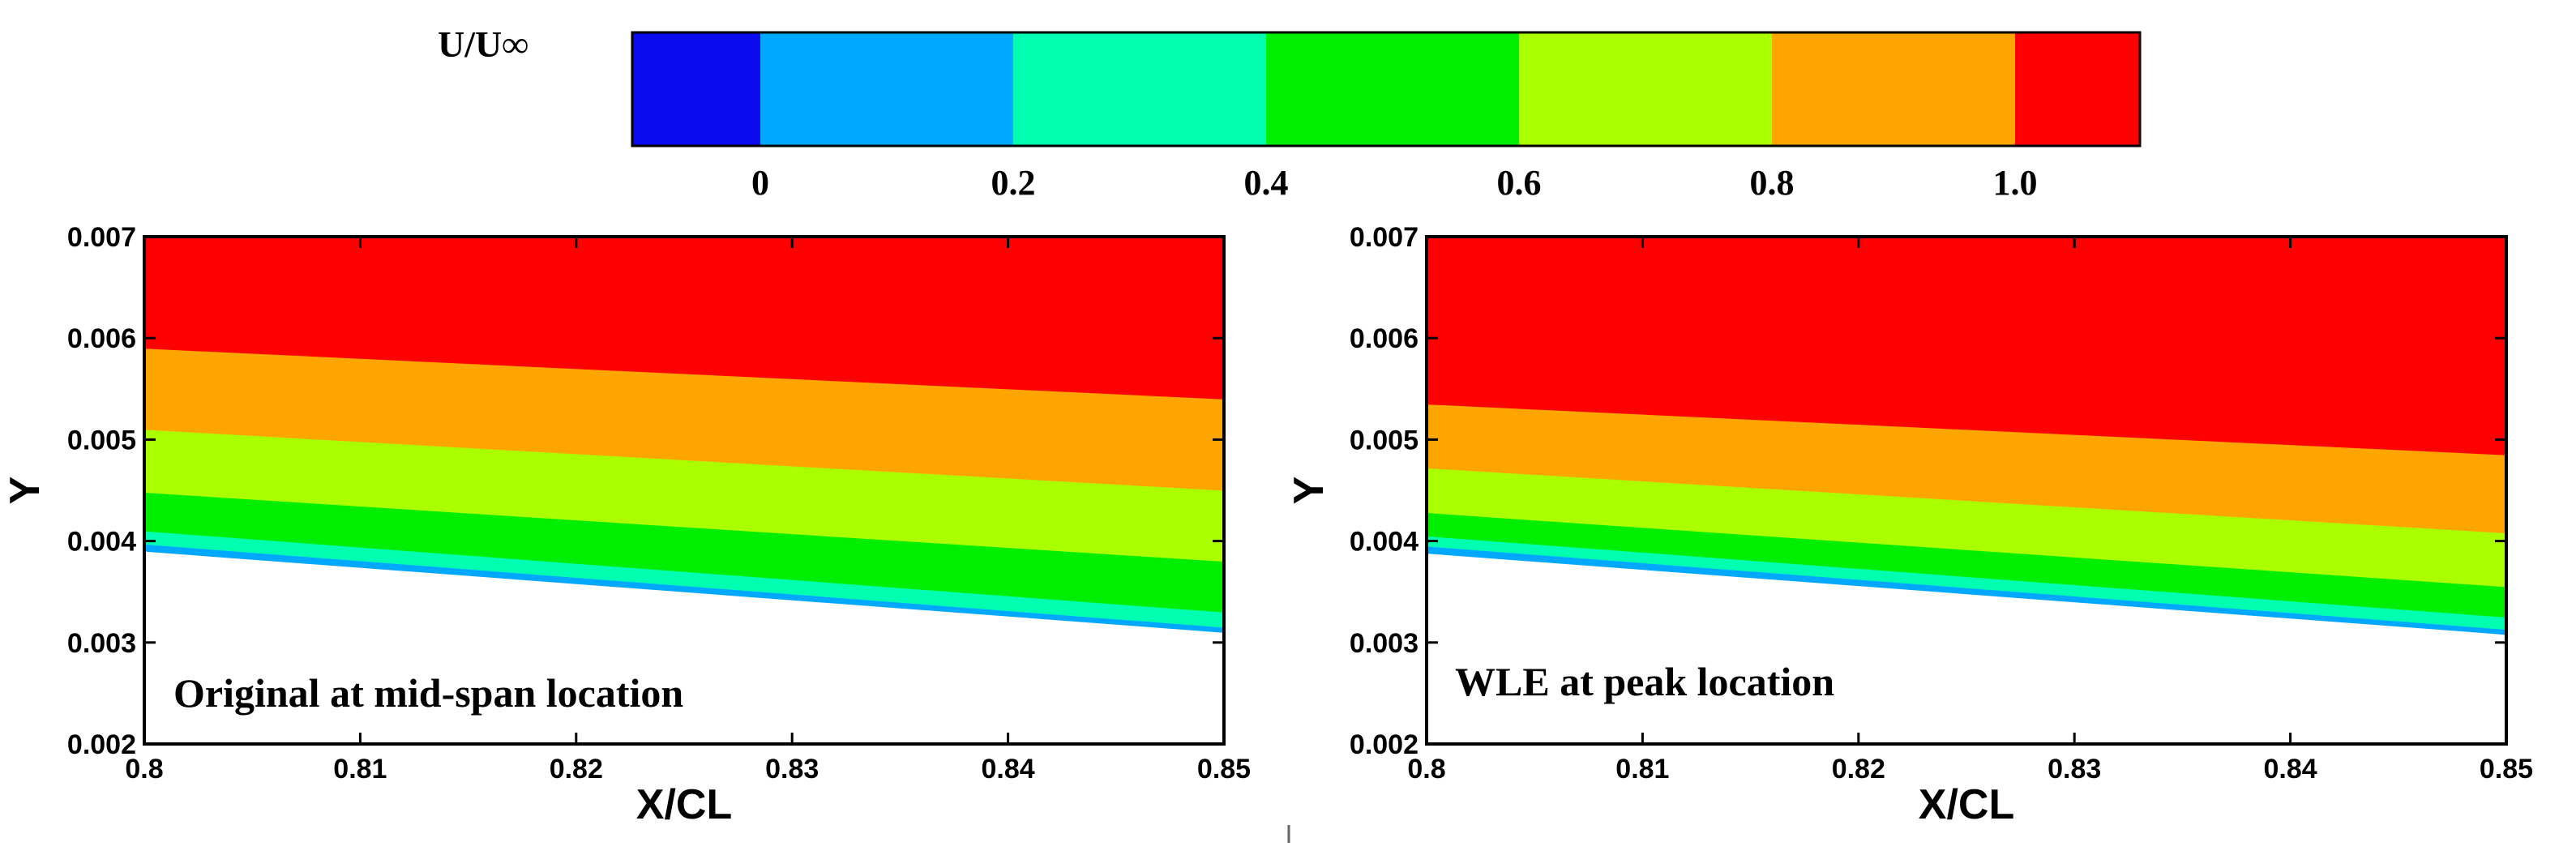 The width and height of the screenshot is (2576, 855). I want to click on panel-annotation: WLE at peak location, so click(1644, 681).